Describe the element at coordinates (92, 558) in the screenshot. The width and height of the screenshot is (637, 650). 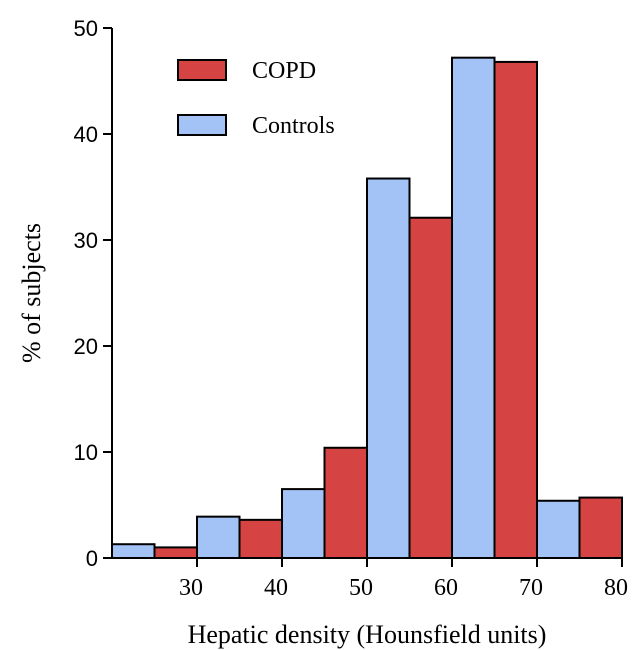
I see `y-tick-label: 0` at that location.